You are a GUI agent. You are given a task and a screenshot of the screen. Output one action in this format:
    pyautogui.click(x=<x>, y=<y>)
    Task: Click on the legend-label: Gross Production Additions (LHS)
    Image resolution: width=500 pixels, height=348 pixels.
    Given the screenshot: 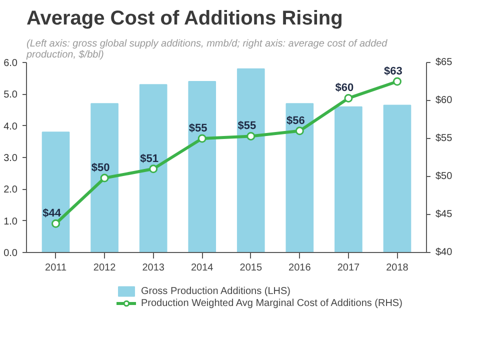 What is the action you would take?
    pyautogui.click(x=216, y=291)
    